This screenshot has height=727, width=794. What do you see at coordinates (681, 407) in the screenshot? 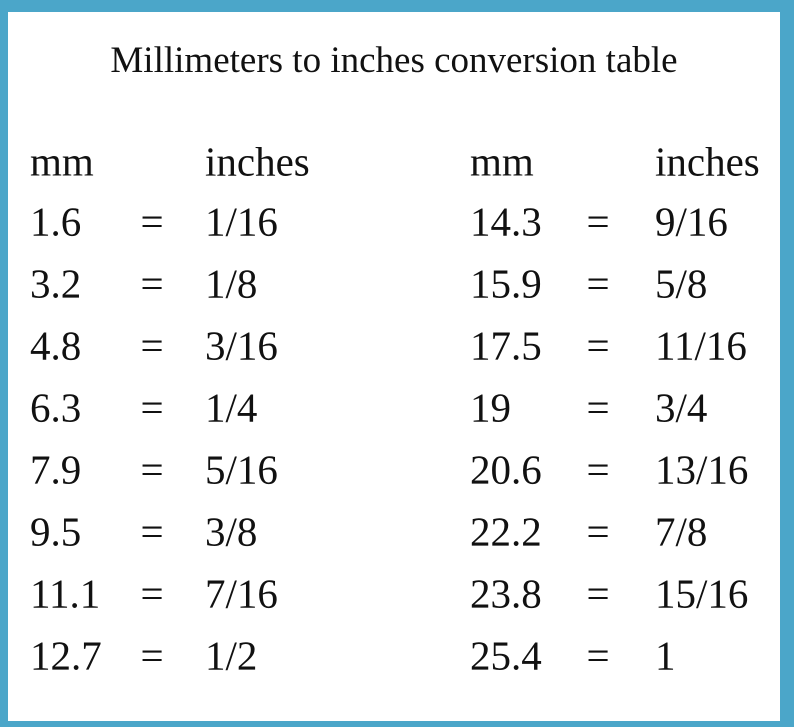
I see `inch-value: 3/4` at bounding box center [681, 407].